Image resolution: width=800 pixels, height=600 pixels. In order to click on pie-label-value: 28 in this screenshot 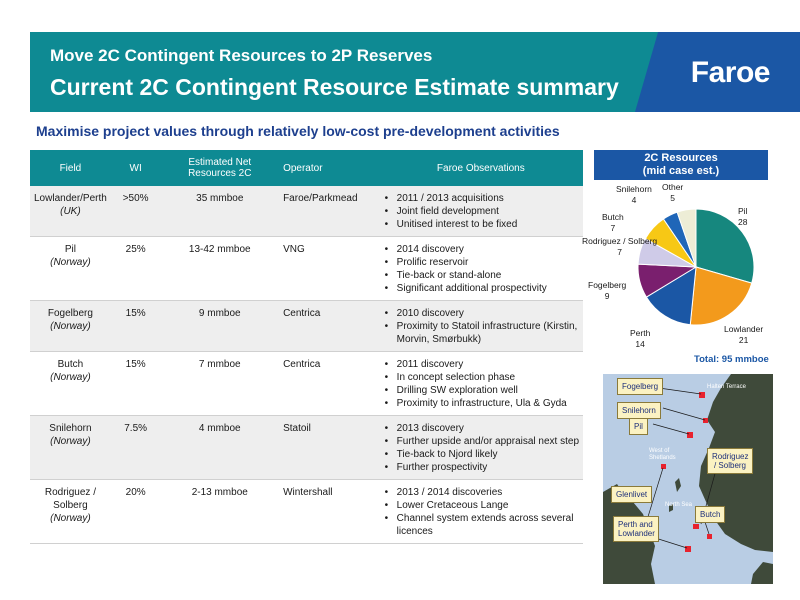, I will do `click(743, 222)`.